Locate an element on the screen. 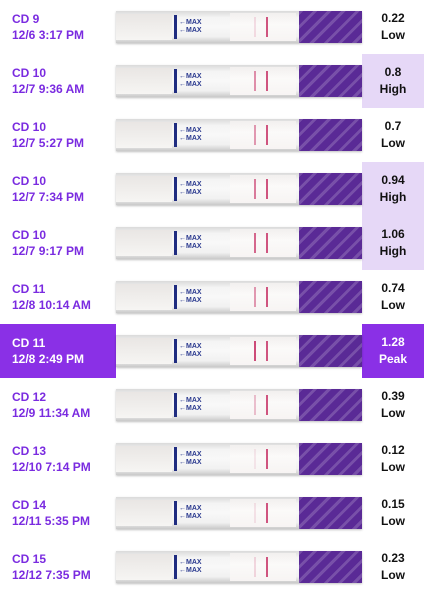 Image resolution: width=424 pixels, height=600 pixels. log-row: CD 13 12/10 7:14 PM ←MAX ←MAX 0.12 Low is located at coordinates (212, 459).